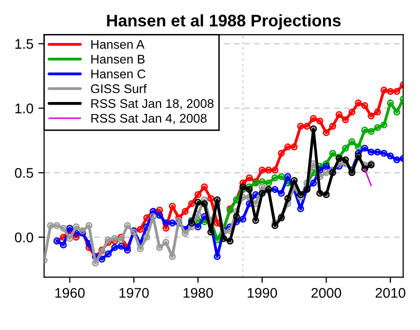  I want to click on y-tick-label: 0.0, so click(24, 237).